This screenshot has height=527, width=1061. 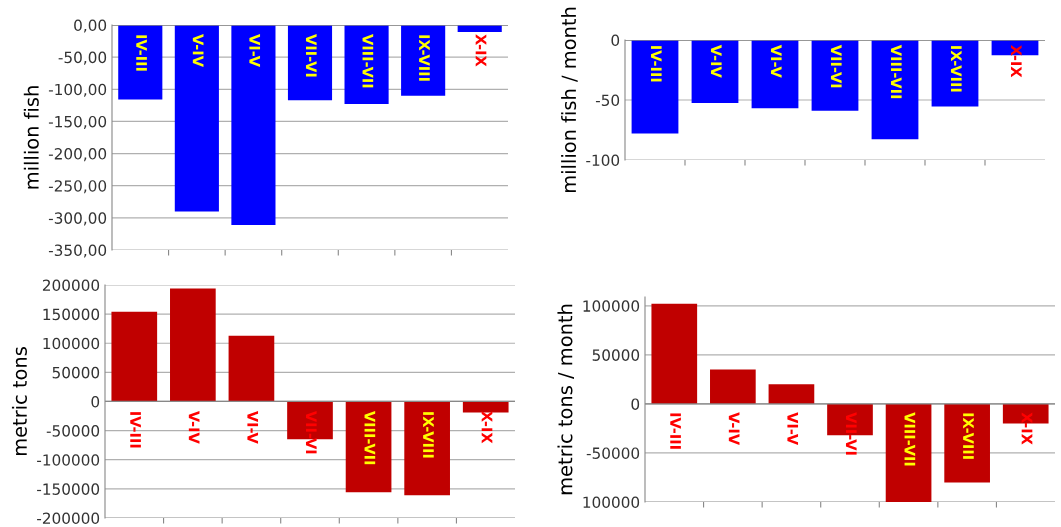 I want to click on y-tick-label: -200,00, so click(x=77, y=155).